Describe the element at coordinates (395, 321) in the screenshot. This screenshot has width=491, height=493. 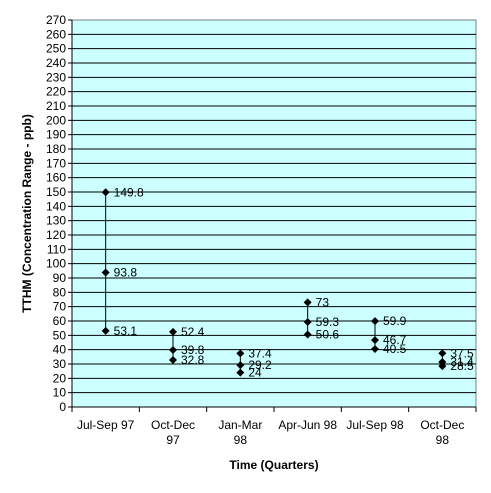
I see `data-label: 59.9` at that location.